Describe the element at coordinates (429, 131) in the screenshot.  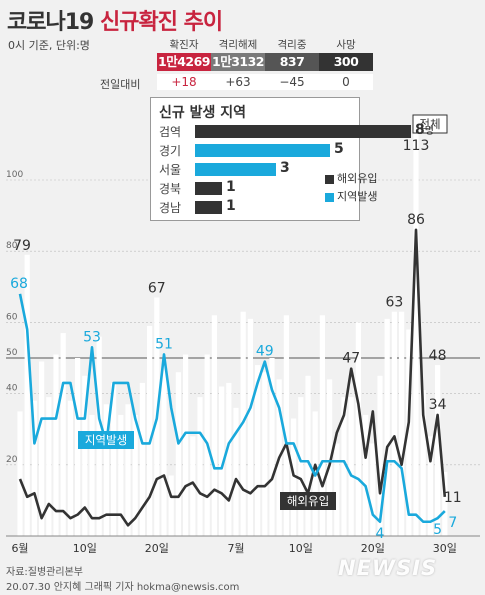
I see `region-unit: 명` at that location.